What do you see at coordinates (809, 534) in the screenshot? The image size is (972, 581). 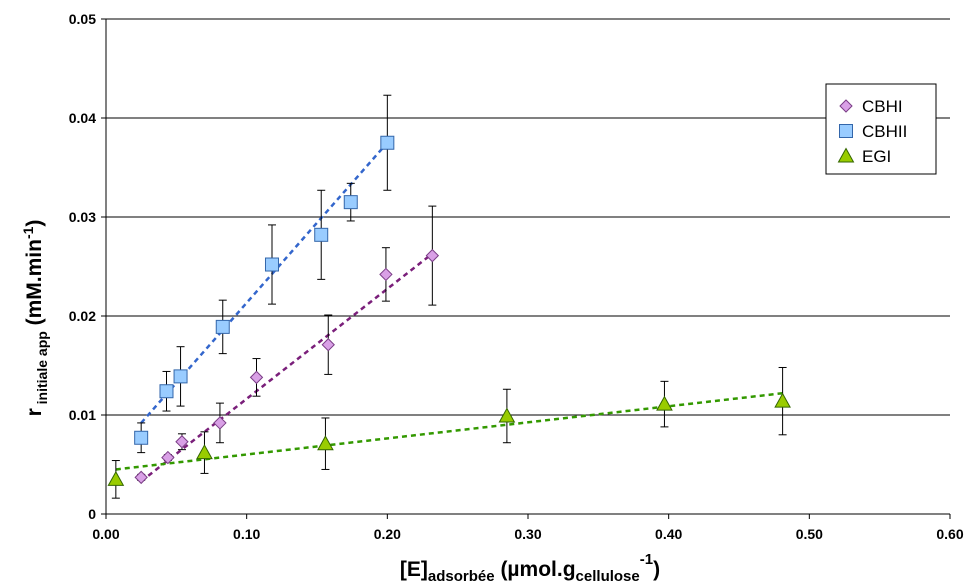 I see `x-tick-label: 0.50` at bounding box center [809, 534].